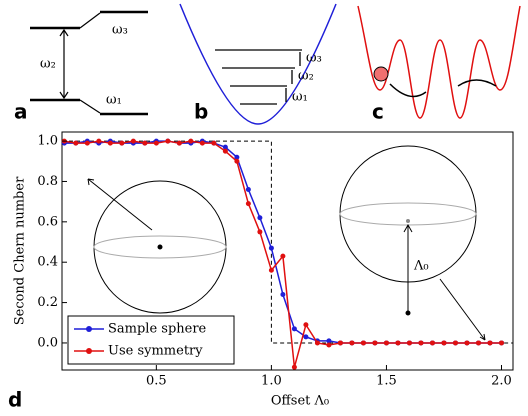 This screenshot has height=416, width=528. Describe the element at coordinates (378, 112) in the screenshot. I see `panel-label: c` at that location.